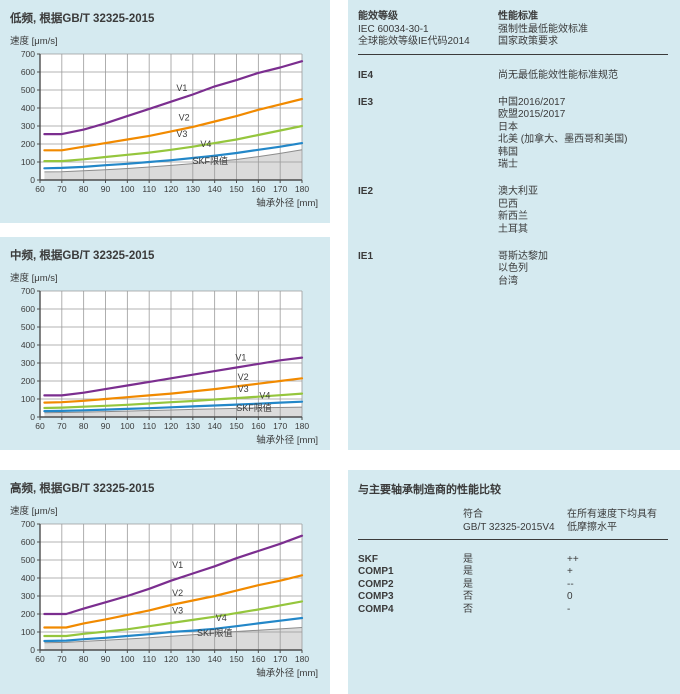 The image size is (680, 694). I want to click on manufacturer-name: COMP3, so click(376, 597).